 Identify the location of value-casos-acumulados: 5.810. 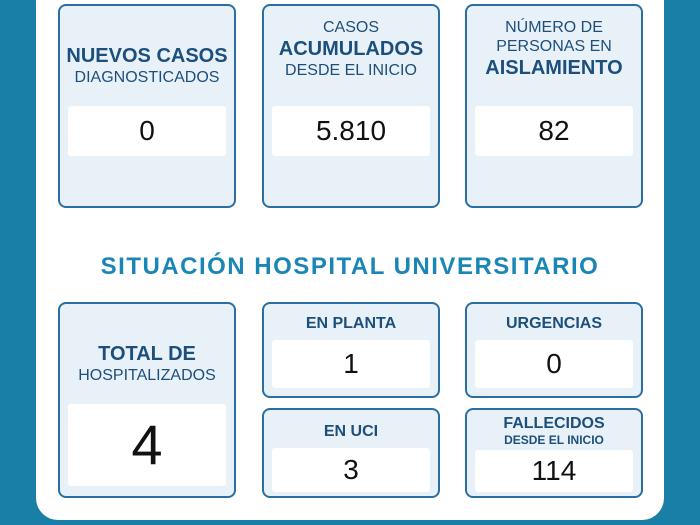
(351, 131).